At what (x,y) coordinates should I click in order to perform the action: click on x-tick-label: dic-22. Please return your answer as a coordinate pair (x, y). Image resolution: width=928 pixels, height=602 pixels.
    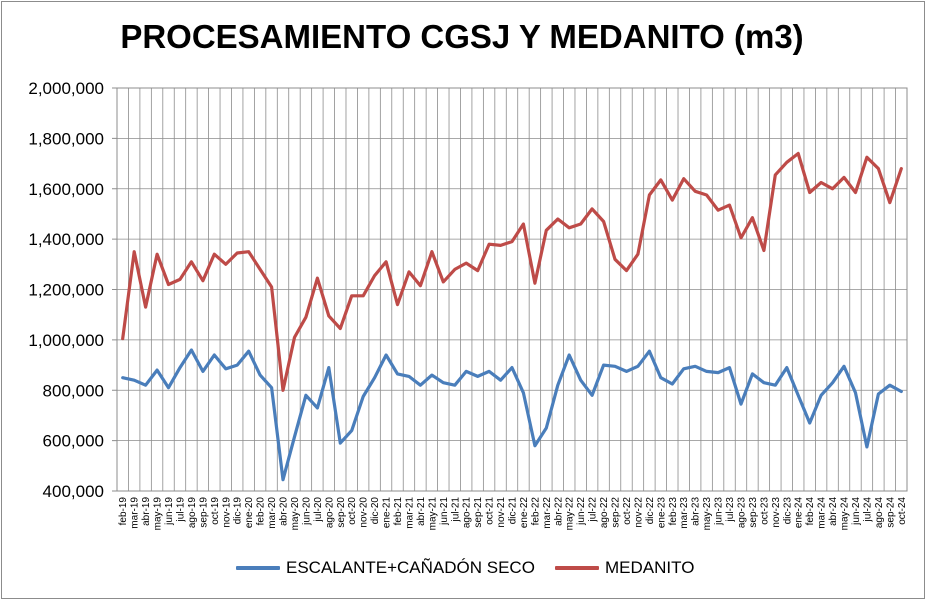
    Looking at the image, I should click on (650, 511).